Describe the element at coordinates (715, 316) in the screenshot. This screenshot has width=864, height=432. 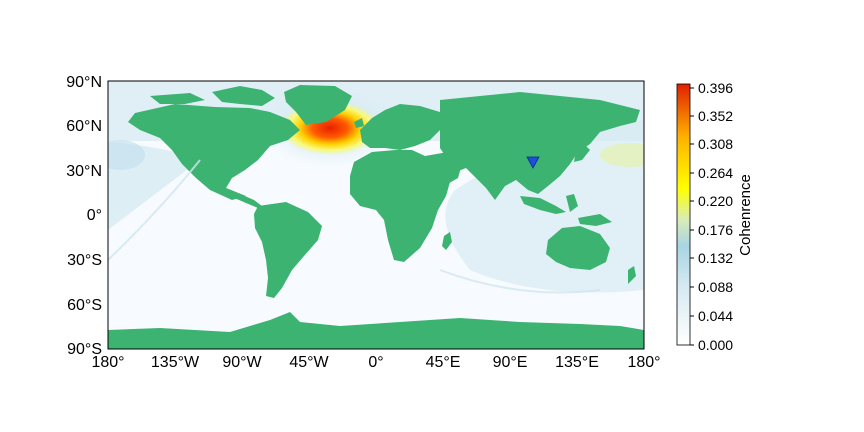
I see `colorbar-tick: 0.044` at that location.